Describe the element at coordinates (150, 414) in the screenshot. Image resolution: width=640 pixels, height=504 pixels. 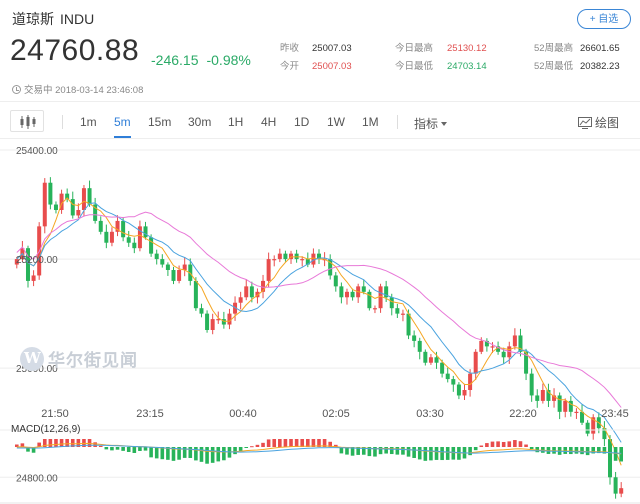
I see `x-tick-label: 23:15` at that location.